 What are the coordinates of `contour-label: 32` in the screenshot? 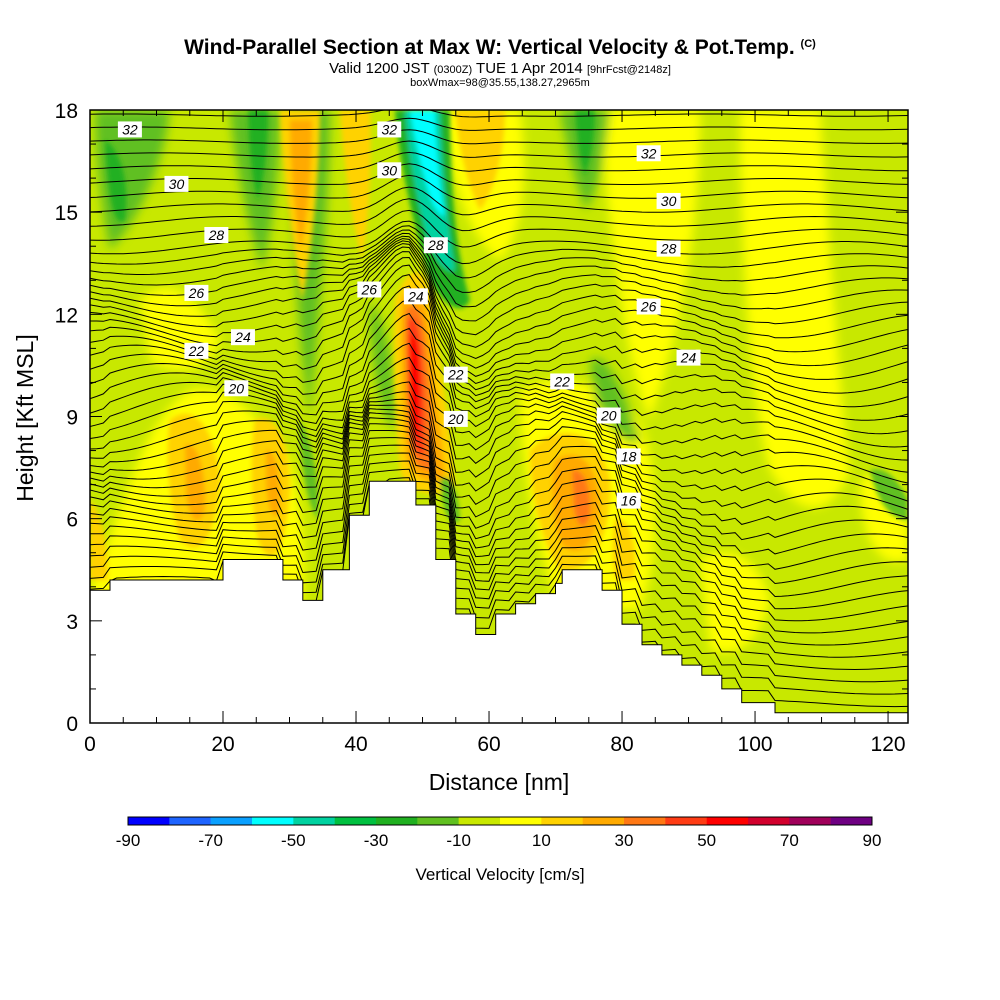 It's located at (648, 153).